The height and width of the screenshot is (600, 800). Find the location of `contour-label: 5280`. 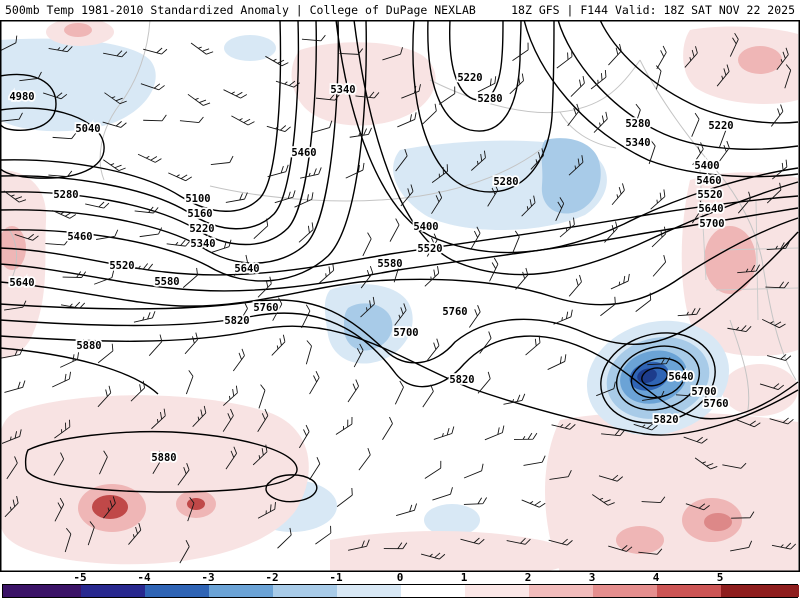

contour-label: 5280 is located at coordinates (65, 195).